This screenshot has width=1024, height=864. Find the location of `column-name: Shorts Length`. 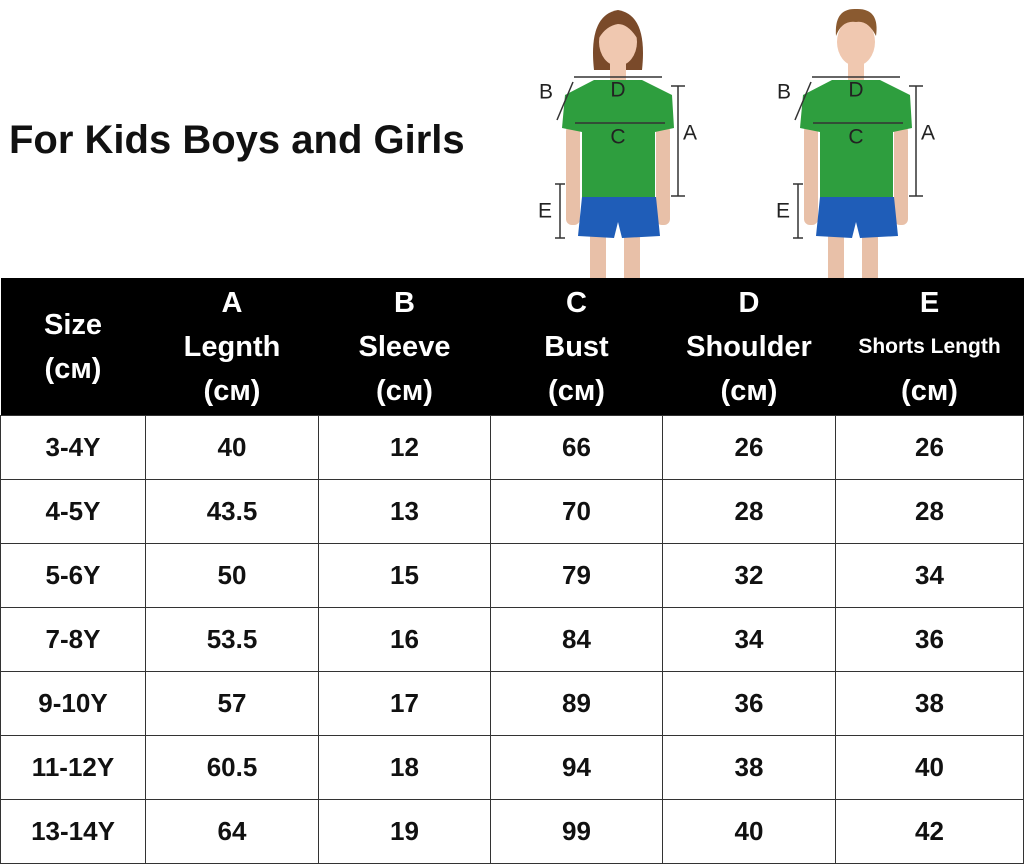

column-name: Shorts Length is located at coordinates (929, 346).